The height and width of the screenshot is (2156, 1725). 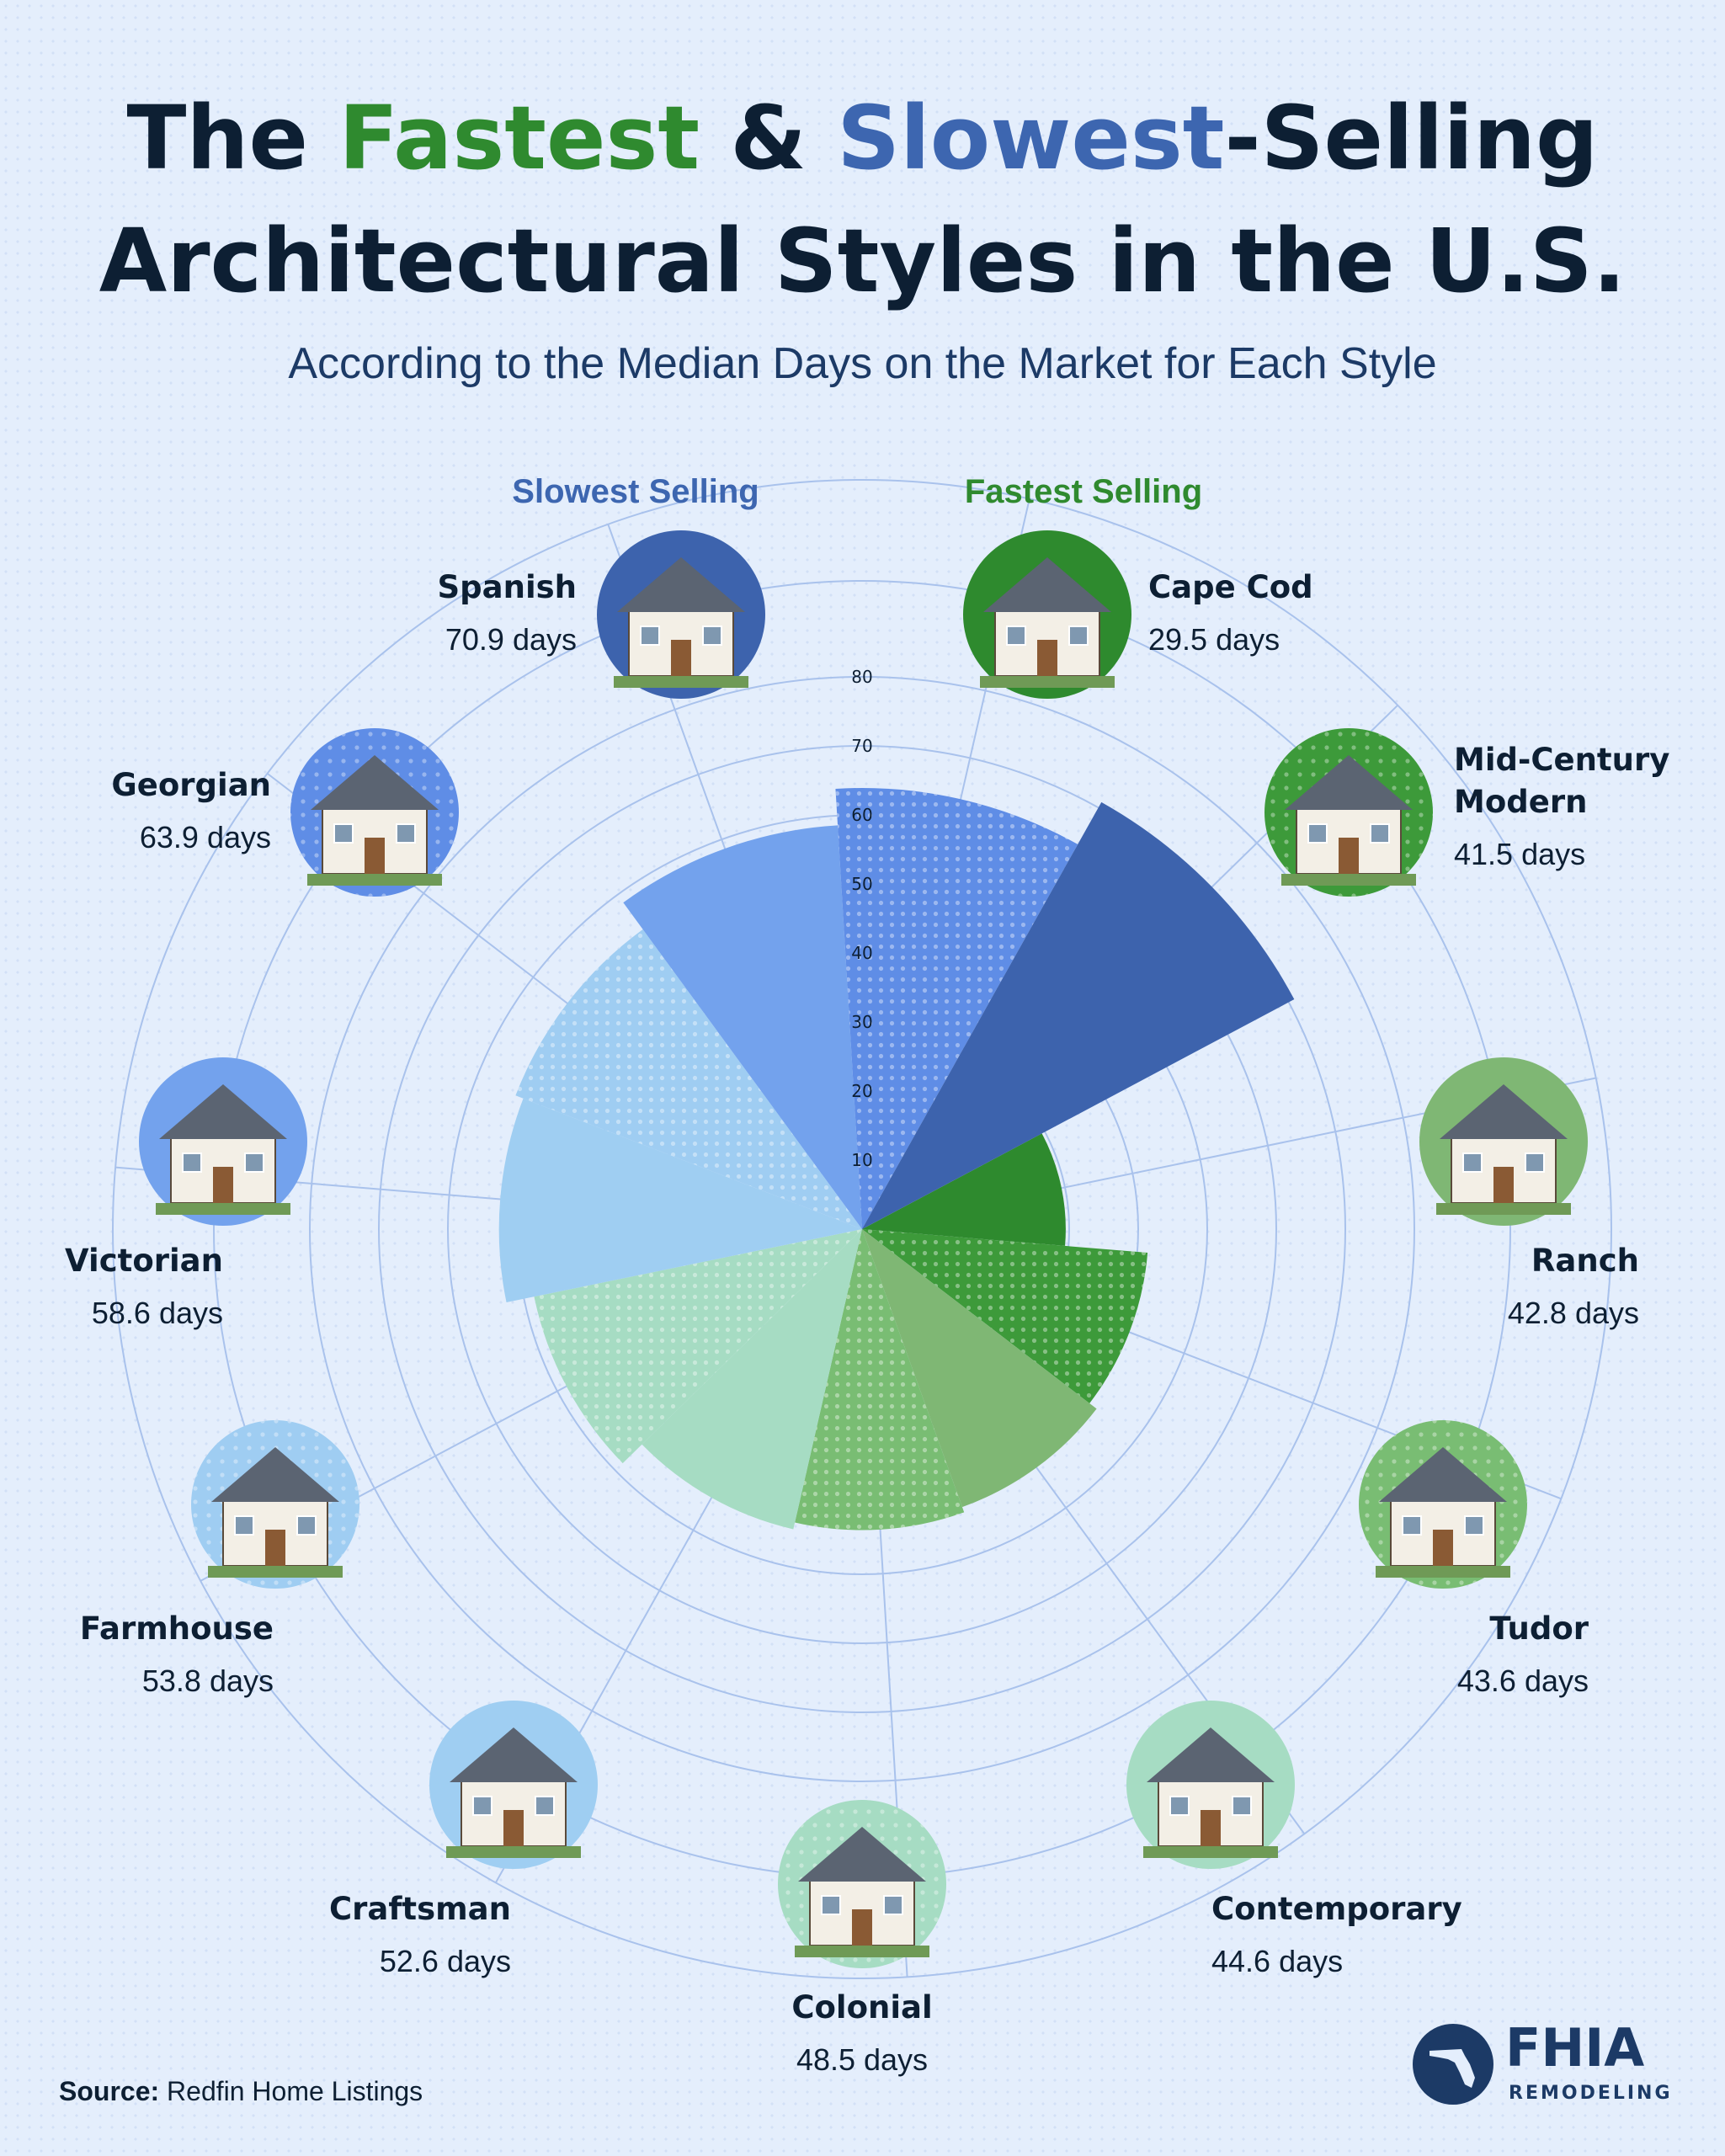 I want to click on bar-spanish, so click(x=1078, y=1015).